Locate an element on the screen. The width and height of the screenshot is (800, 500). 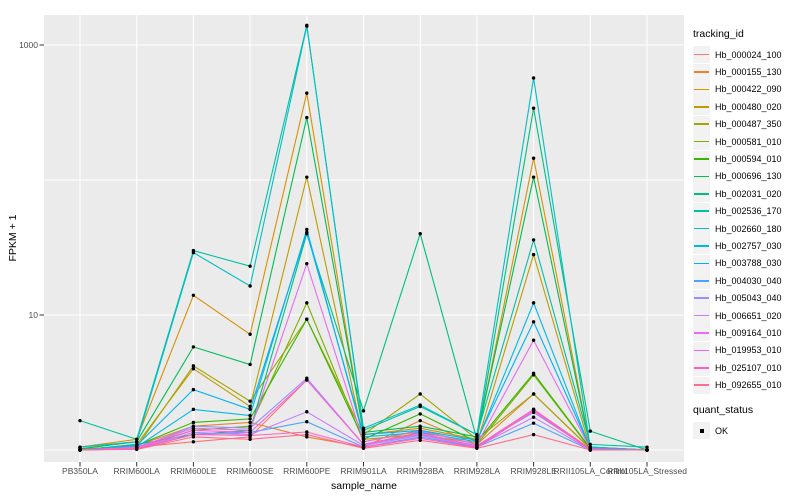
legend-item-label: Hb_002757_030 is located at coordinates (748, 245).